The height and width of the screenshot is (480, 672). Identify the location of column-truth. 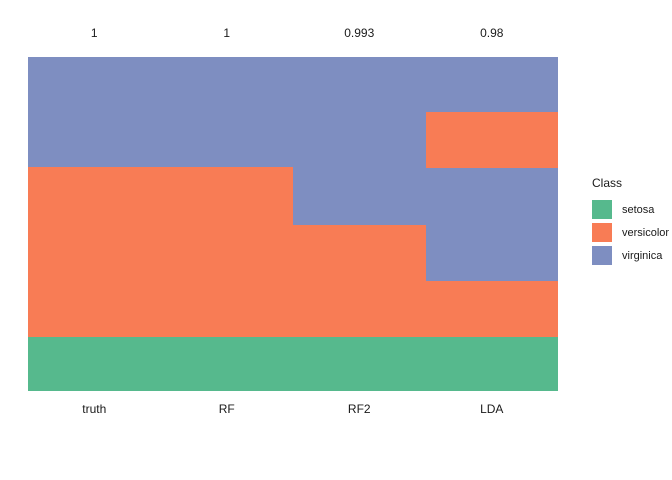
(94, 224).